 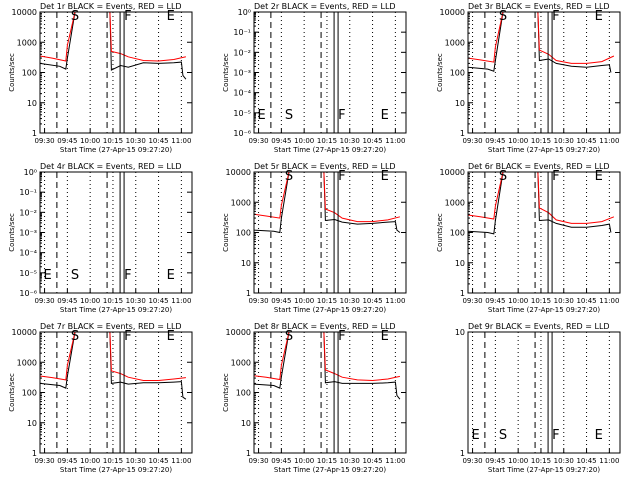 I want to click on panel-title: Det 1r BLACK = Events, RED = LLD, so click(x=111, y=6).